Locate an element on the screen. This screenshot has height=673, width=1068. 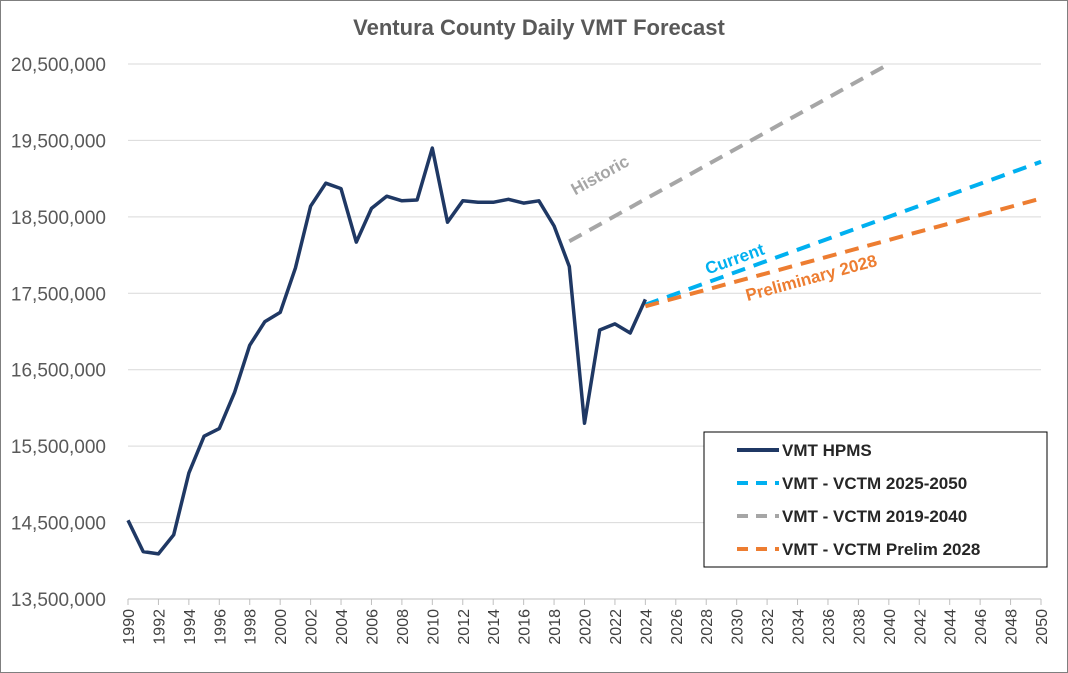
x-tick-label: 2046 is located at coordinates (981, 627).